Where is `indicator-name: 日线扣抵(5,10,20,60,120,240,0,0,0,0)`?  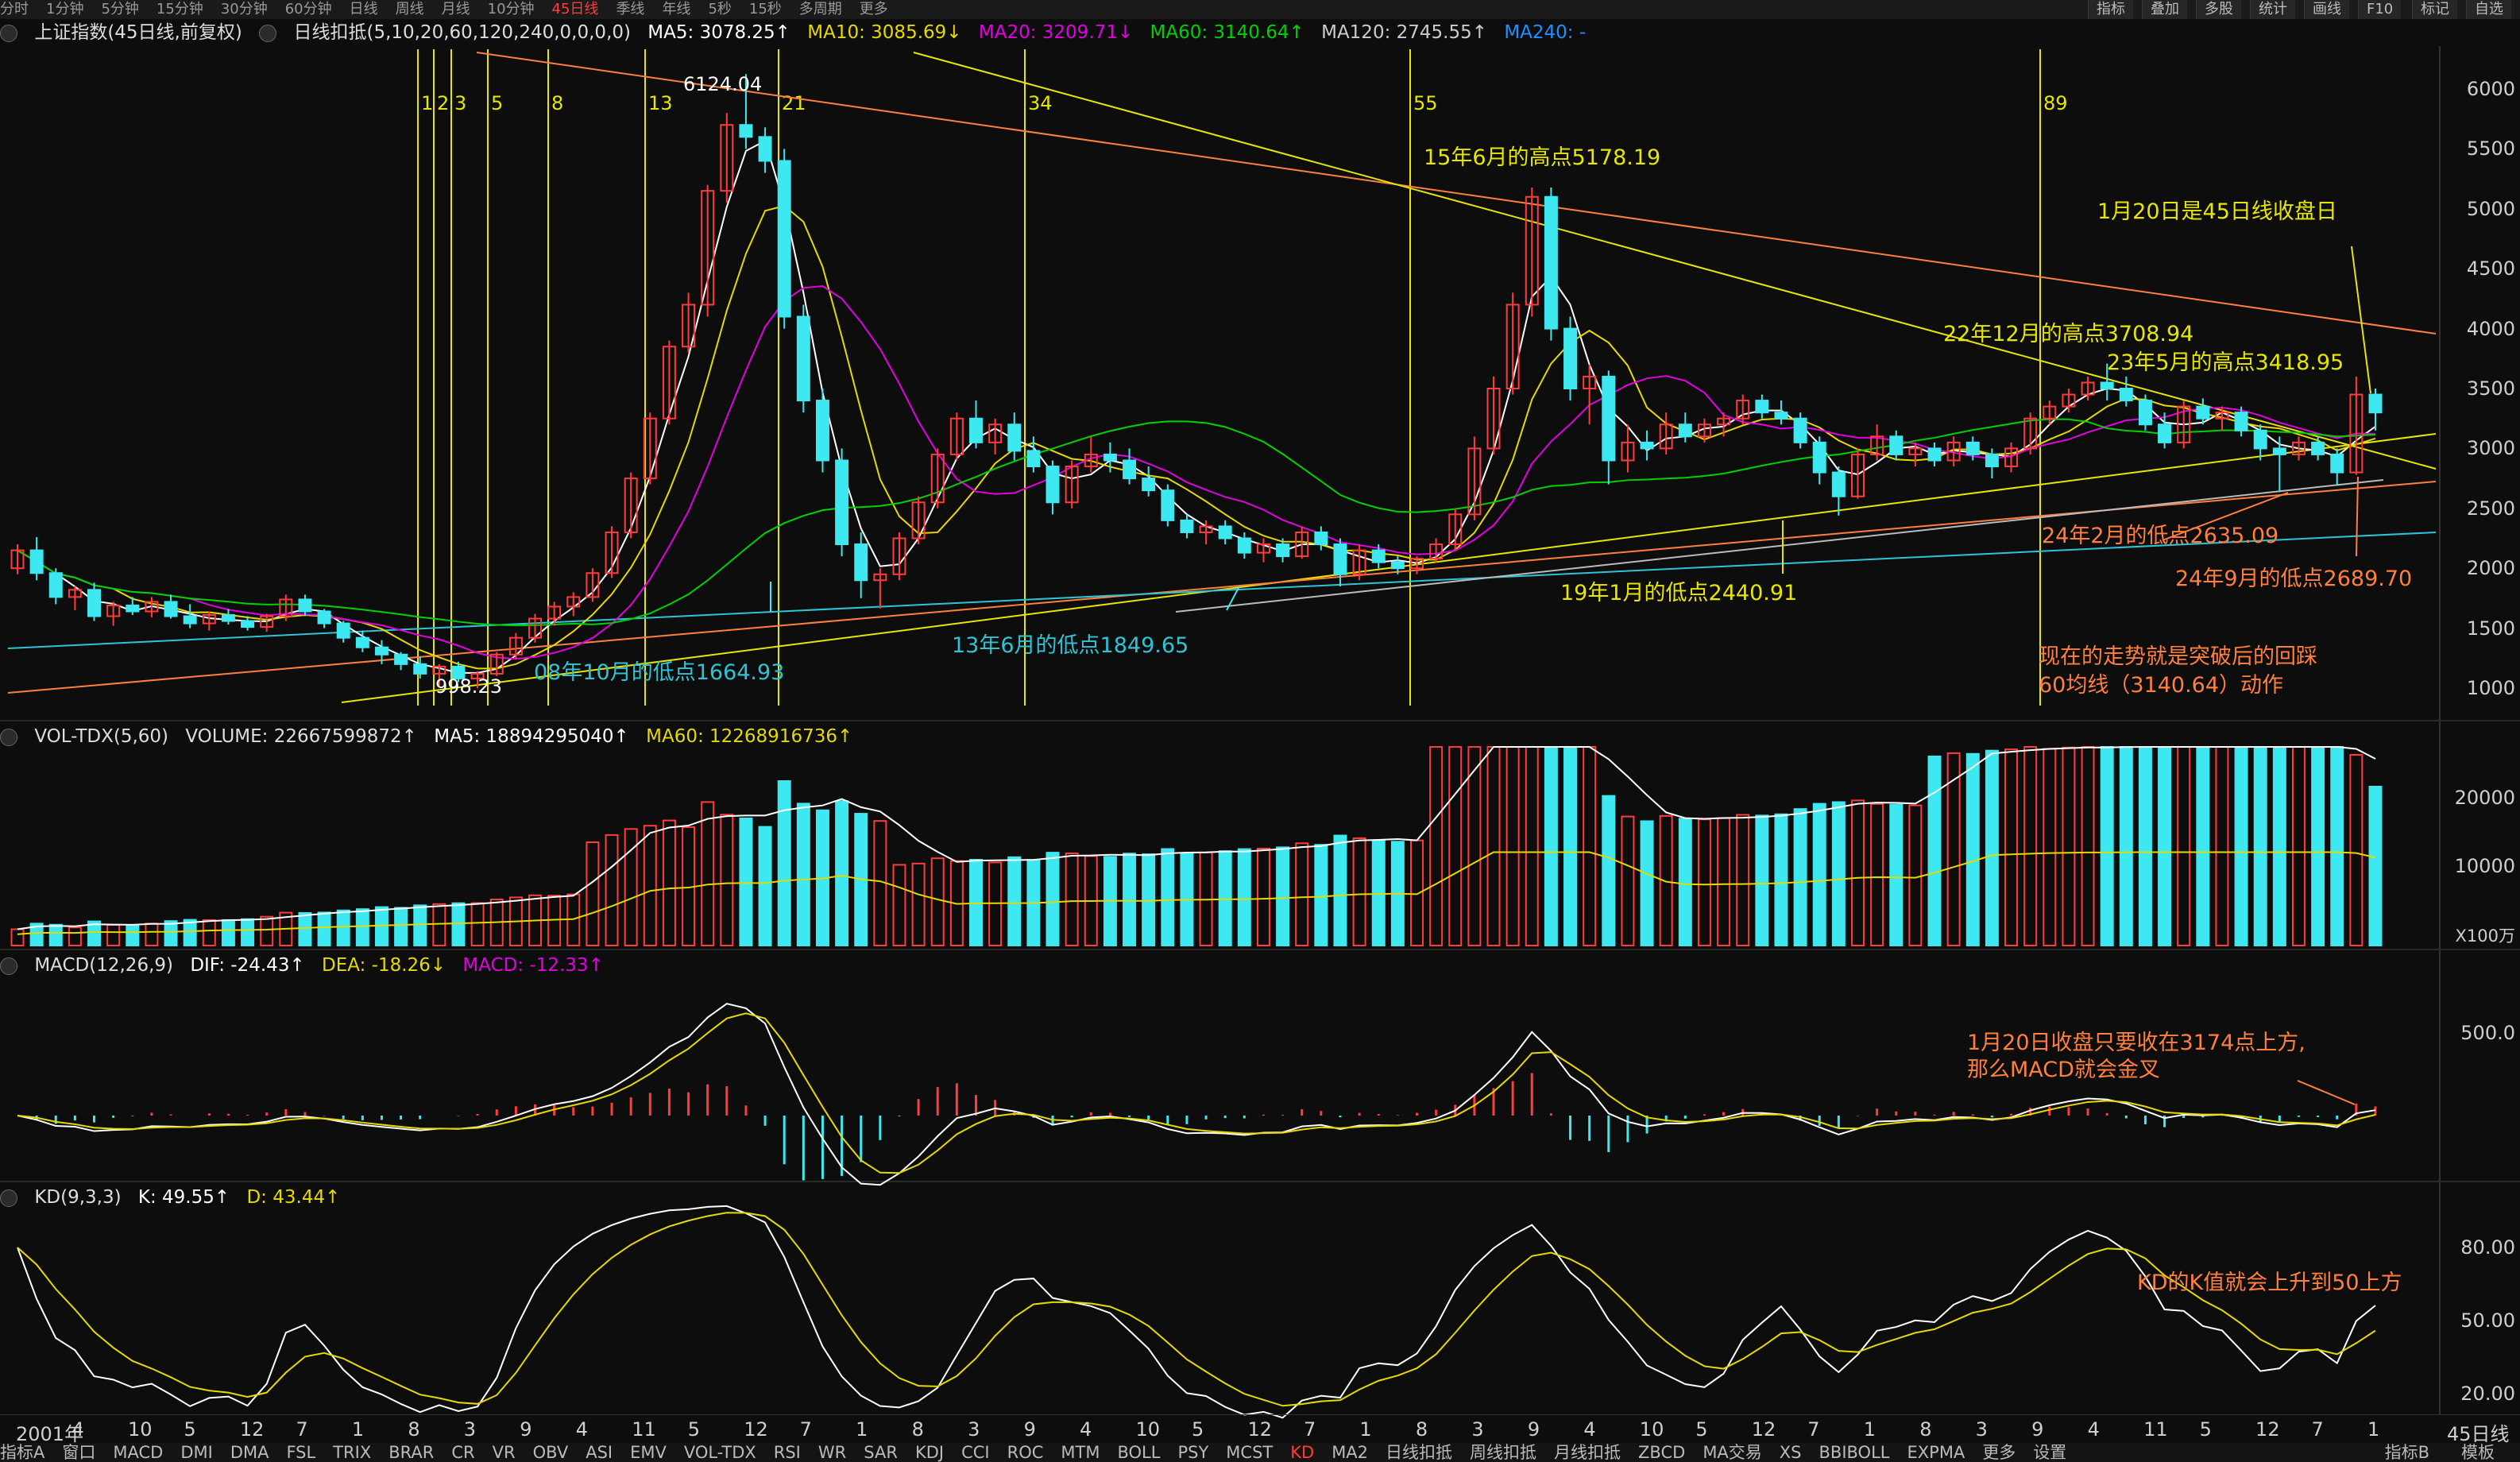
indicator-name: 日线扣抵(5,10,20,60,120,240,0,0,0,0) is located at coordinates (462, 32).